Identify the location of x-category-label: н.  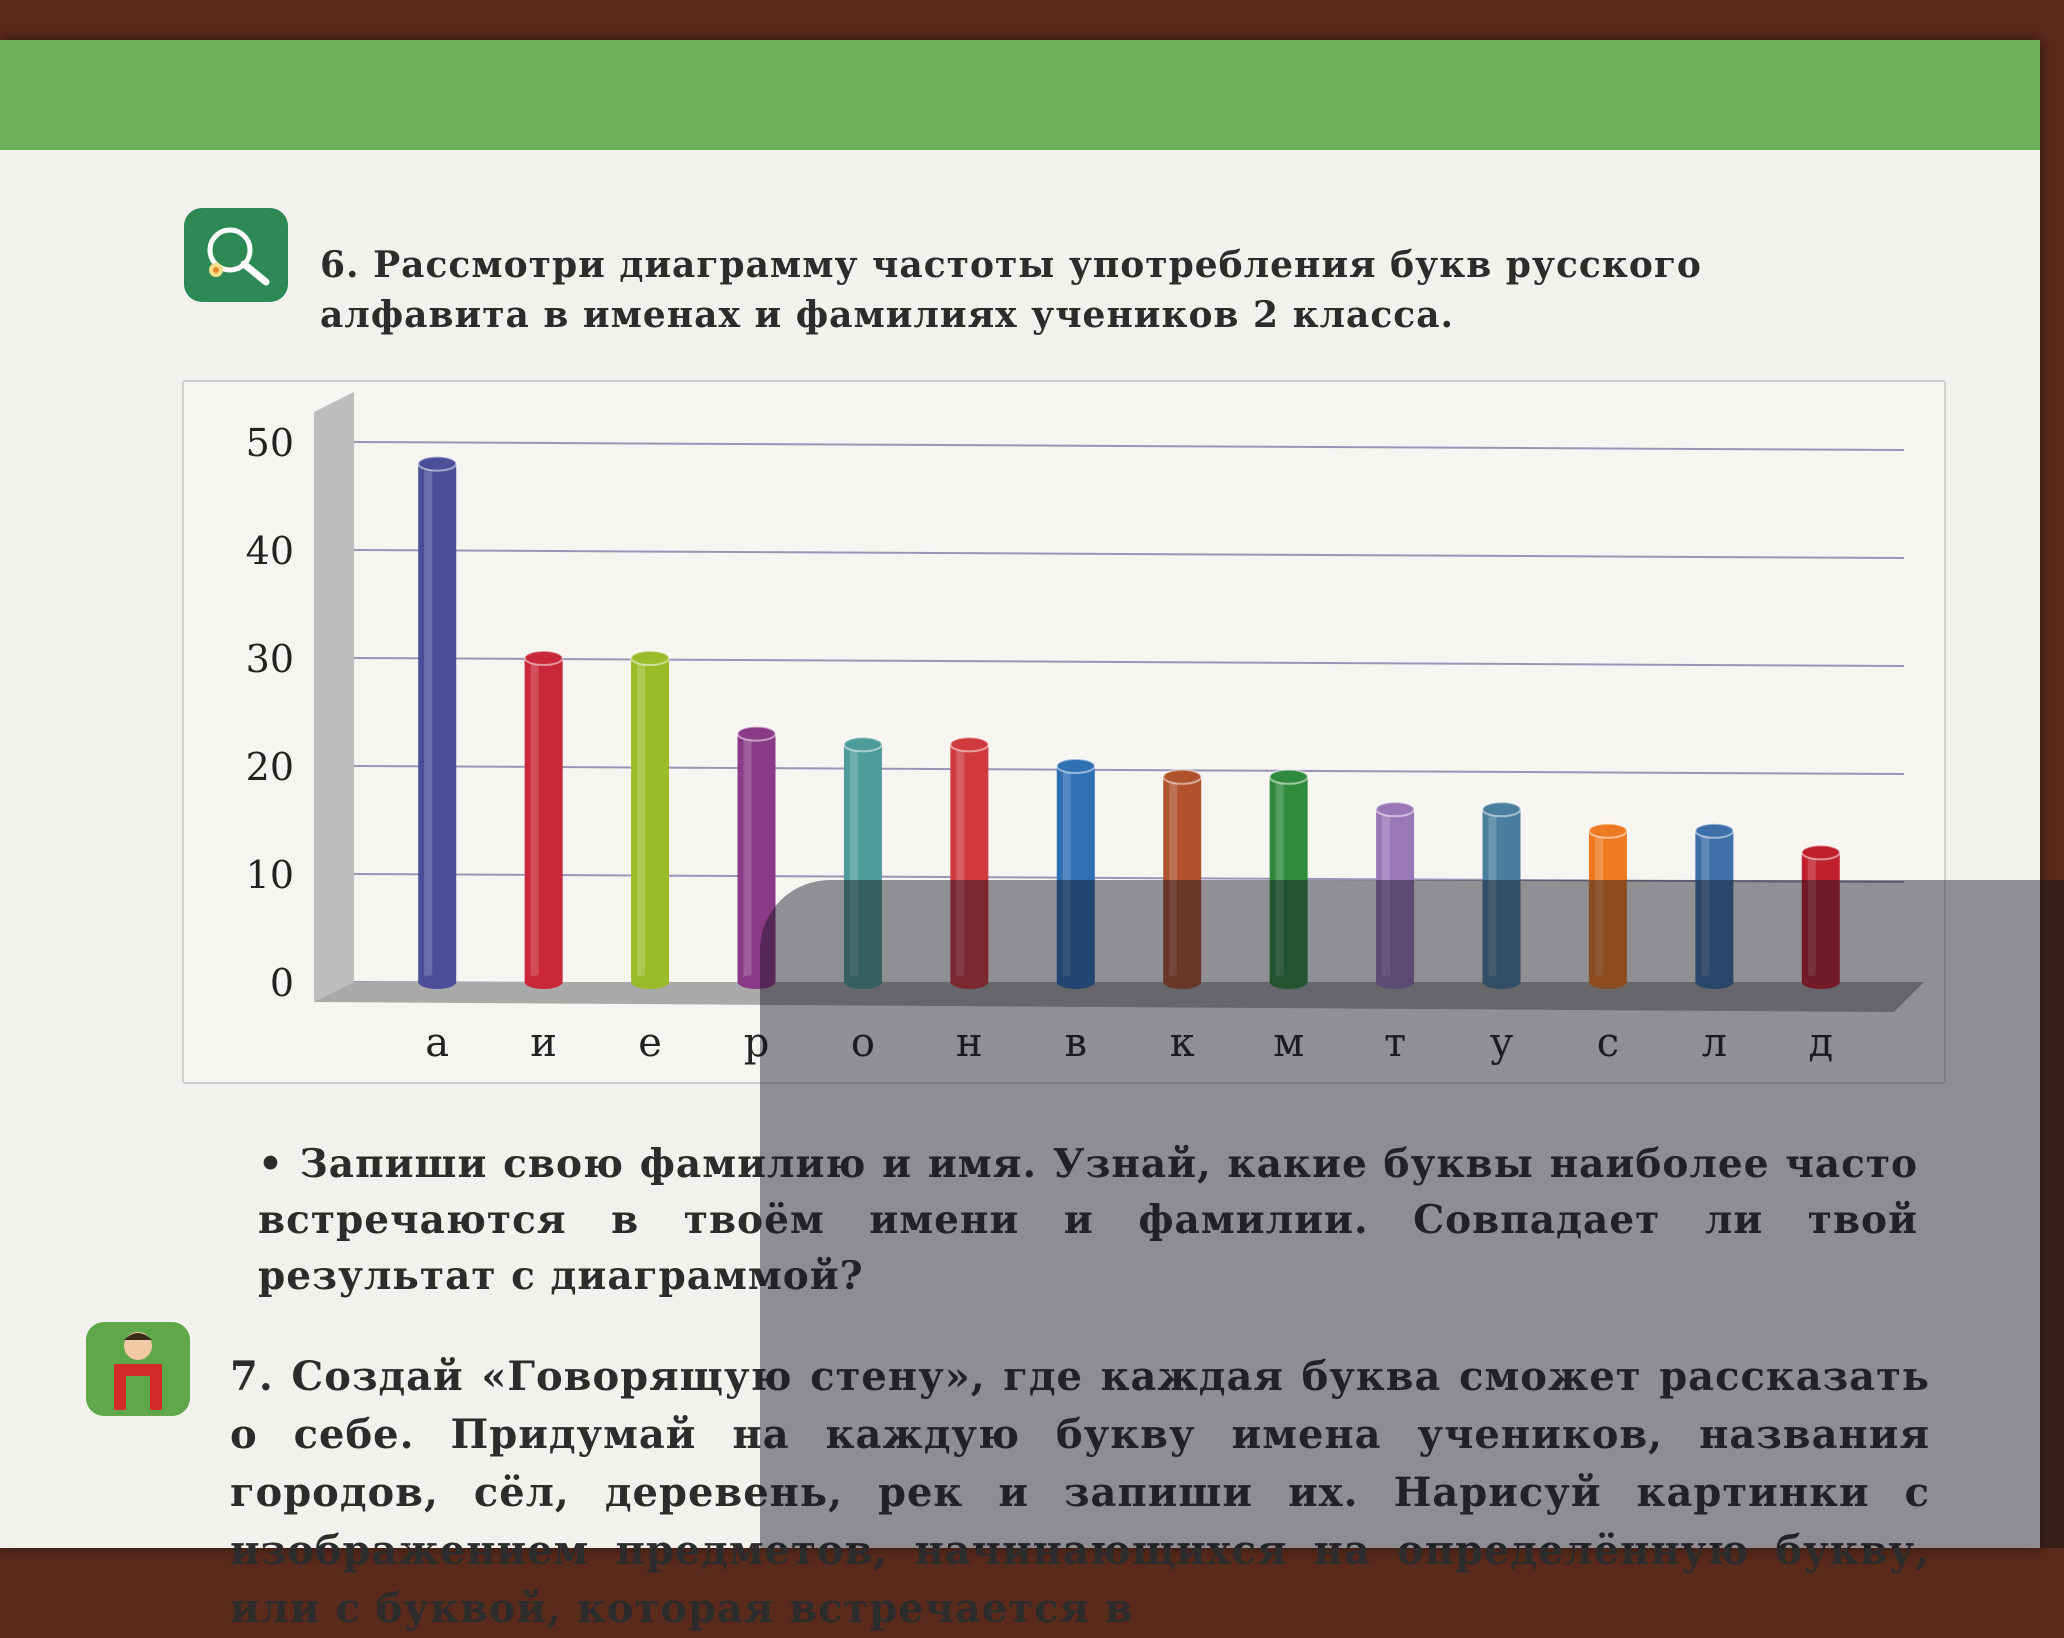
(969, 1043).